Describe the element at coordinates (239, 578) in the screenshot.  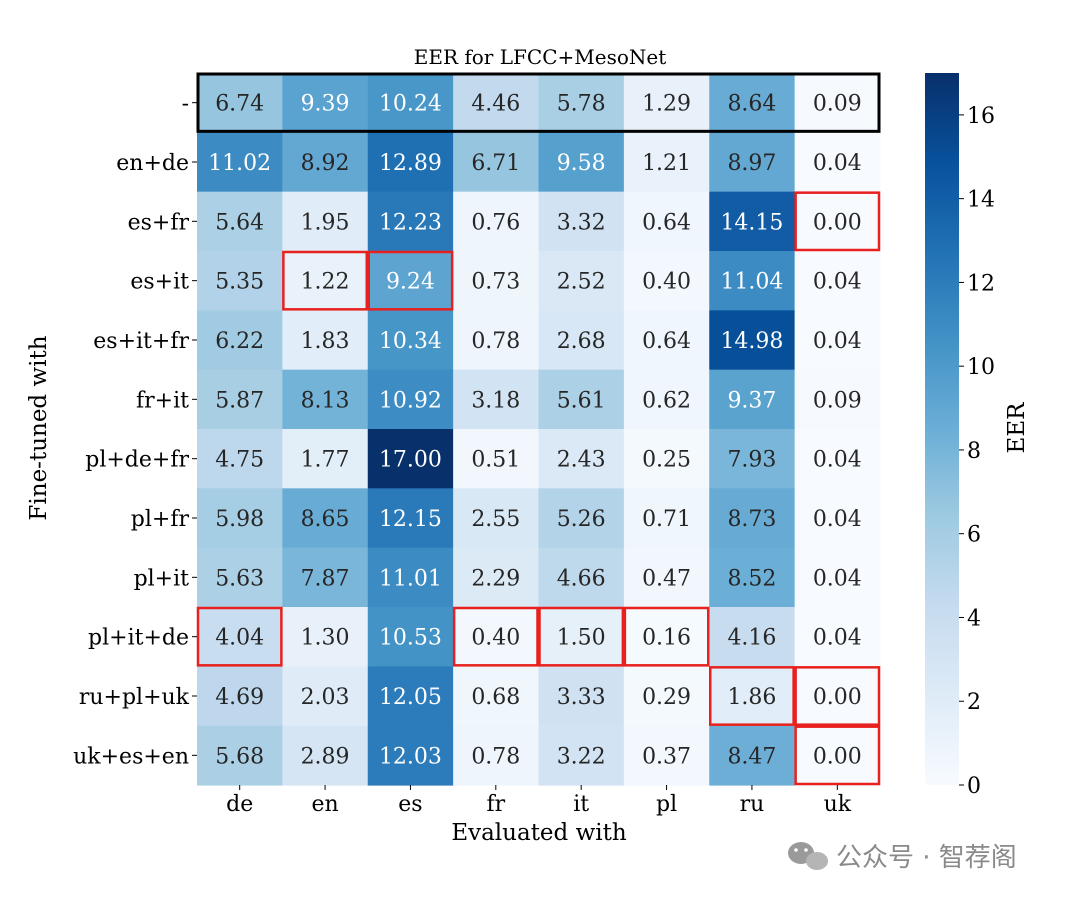
I see `heatmap-value-label: 5.63` at that location.